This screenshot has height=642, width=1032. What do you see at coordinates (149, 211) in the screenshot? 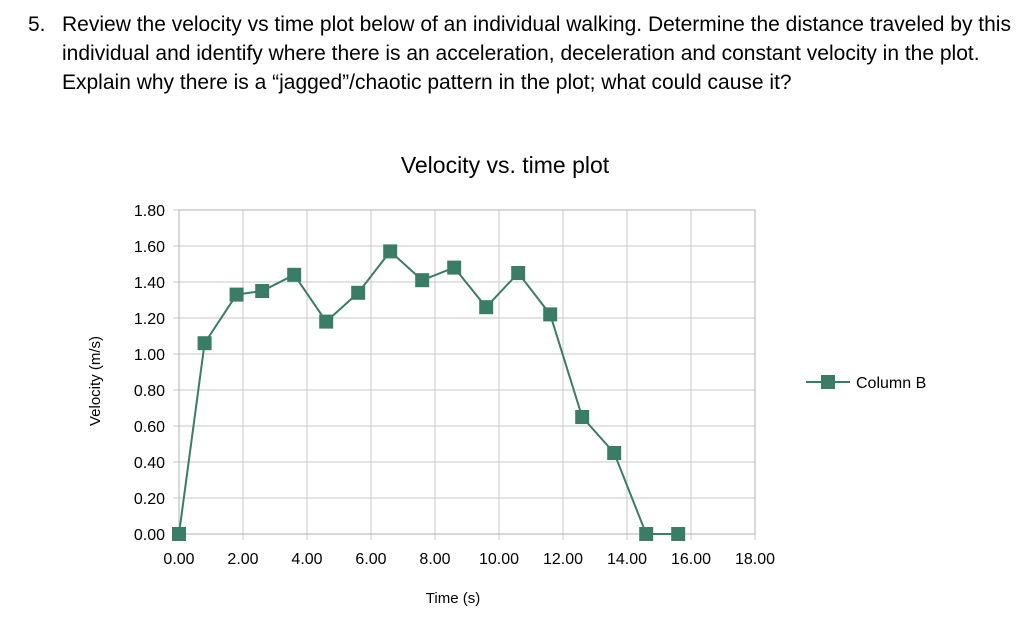
I see `y-tick-label: 1.80` at bounding box center [149, 211].